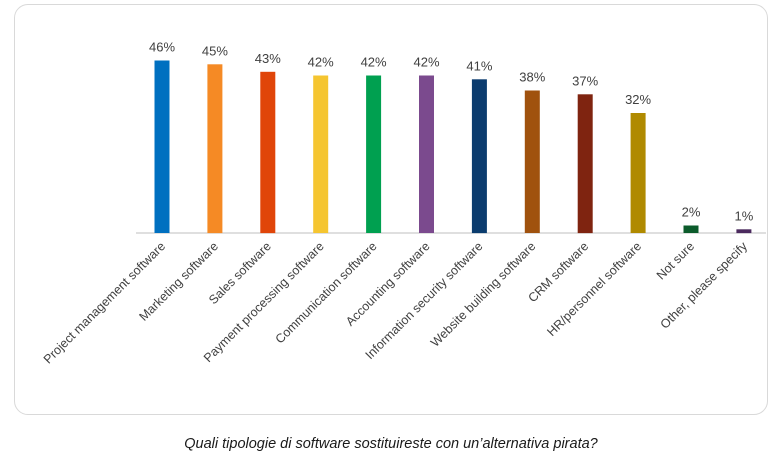 This screenshot has width=782, height=466. I want to click on bar-crm-software, so click(585, 164).